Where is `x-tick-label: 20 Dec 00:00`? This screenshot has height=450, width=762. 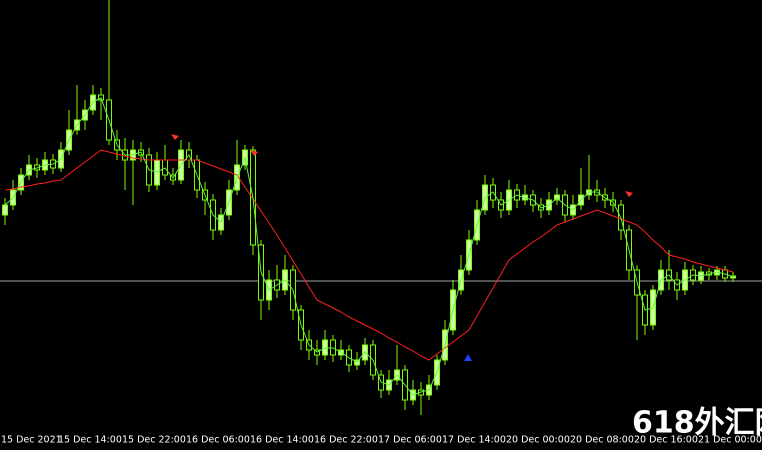 x-tick-label: 20 Dec 00:00 is located at coordinates (538, 440).